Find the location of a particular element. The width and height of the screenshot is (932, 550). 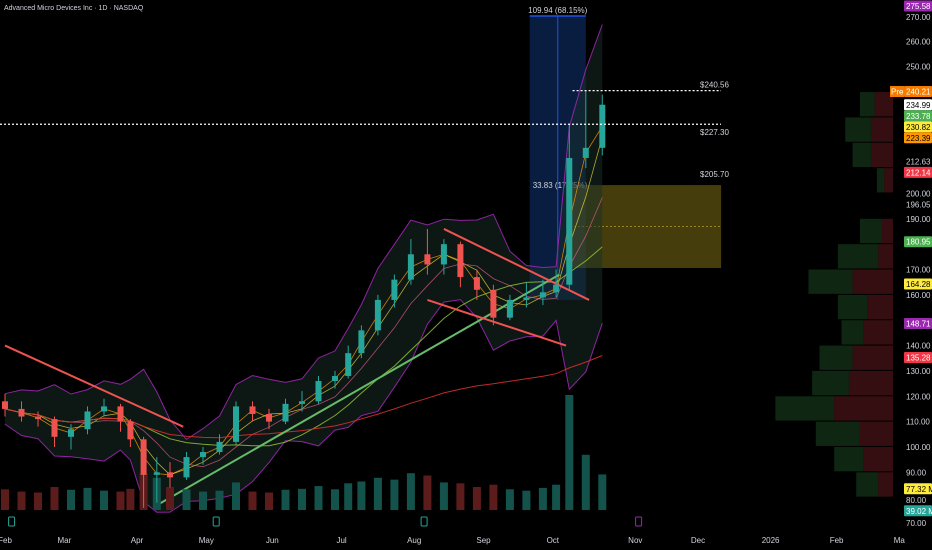

price-tag-label: 212.63 is located at coordinates (918, 161).